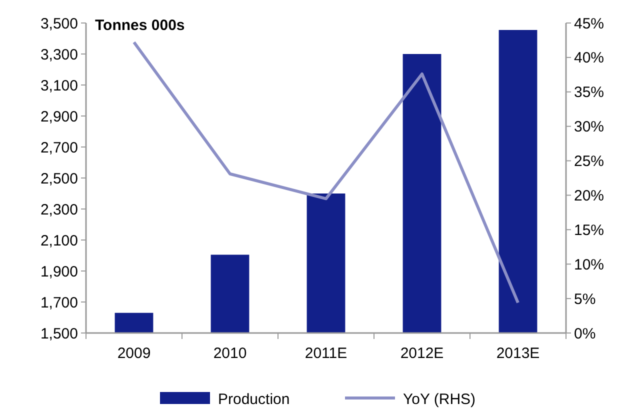 The image size is (632, 412). I want to click on y2-tick-label: 35%, so click(589, 93).